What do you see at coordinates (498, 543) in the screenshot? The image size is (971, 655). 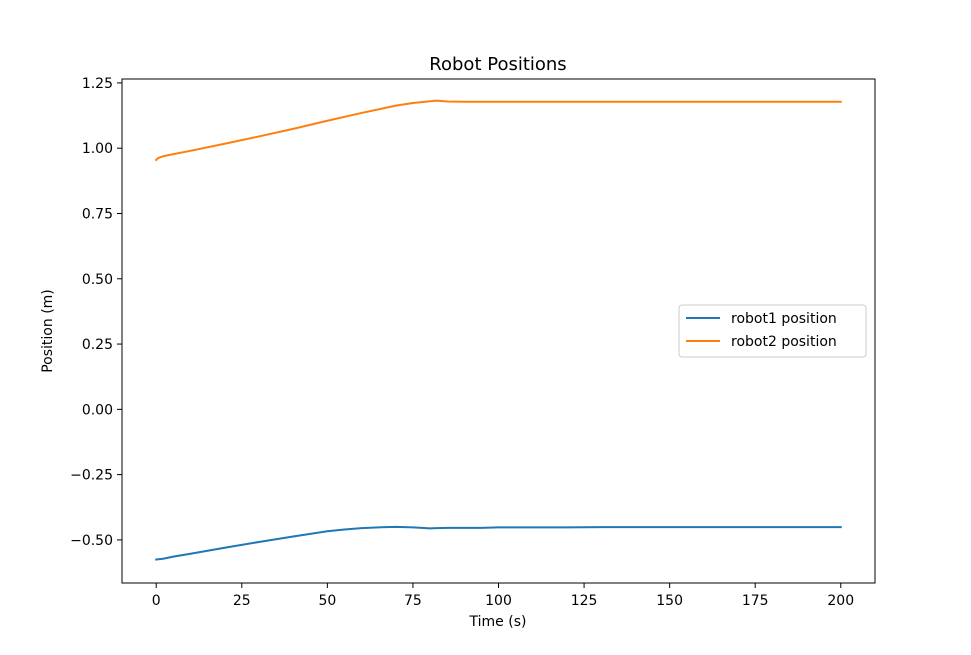 I see `series-line-robot1` at bounding box center [498, 543].